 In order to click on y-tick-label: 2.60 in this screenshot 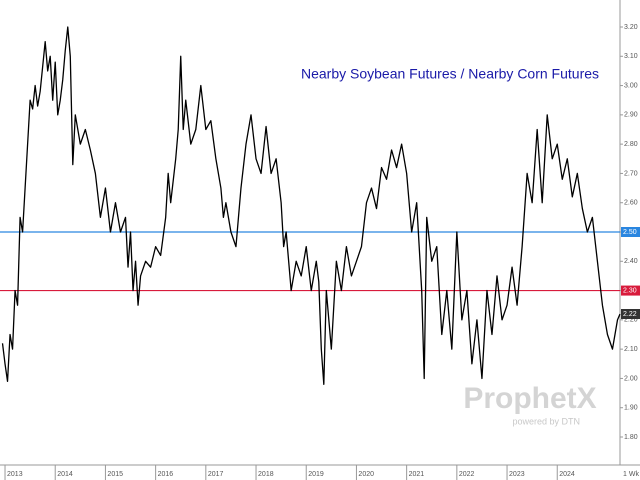, I will do `click(631, 203)`.